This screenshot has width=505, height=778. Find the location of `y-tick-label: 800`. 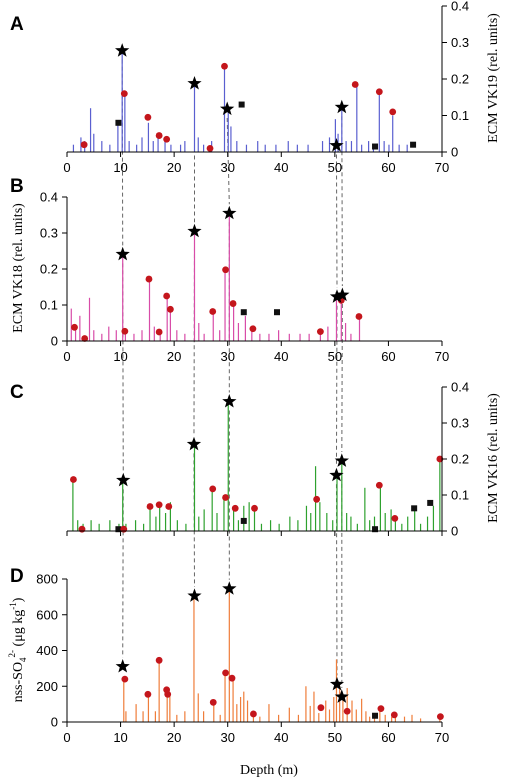

y-tick-label: 800 is located at coordinates (47, 579).